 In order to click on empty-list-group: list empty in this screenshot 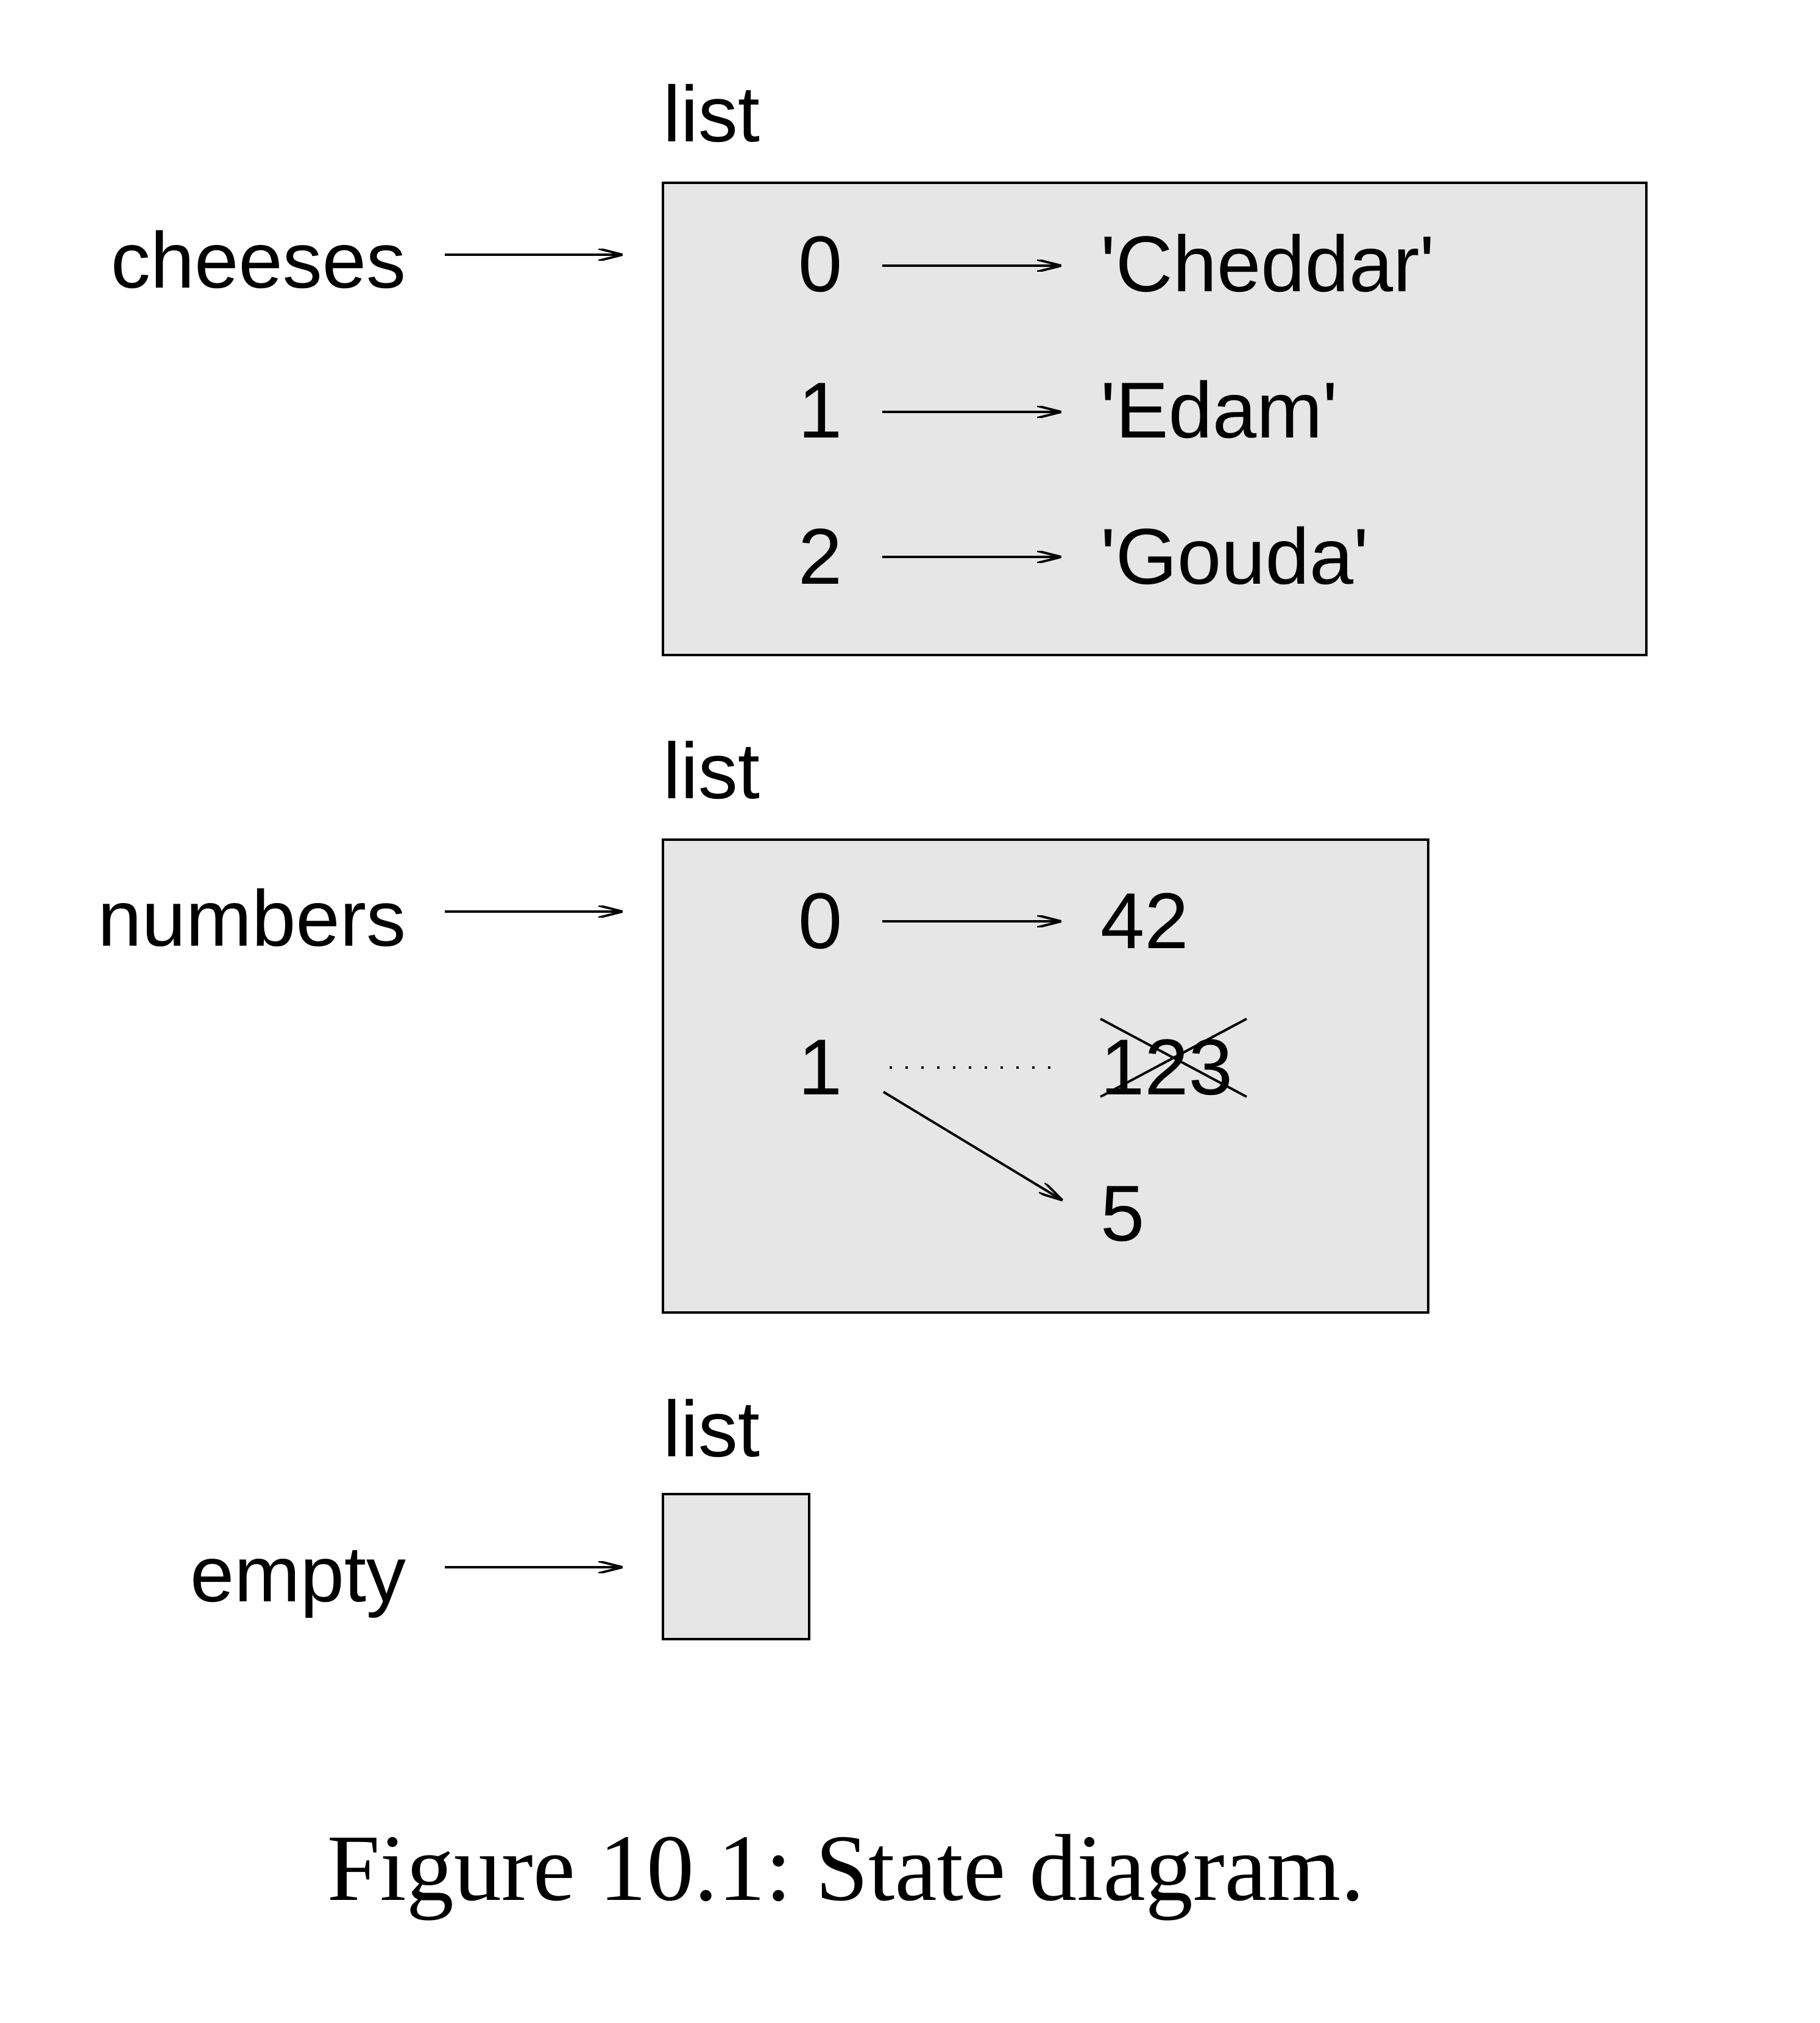, I will do `click(500, 1512)`.